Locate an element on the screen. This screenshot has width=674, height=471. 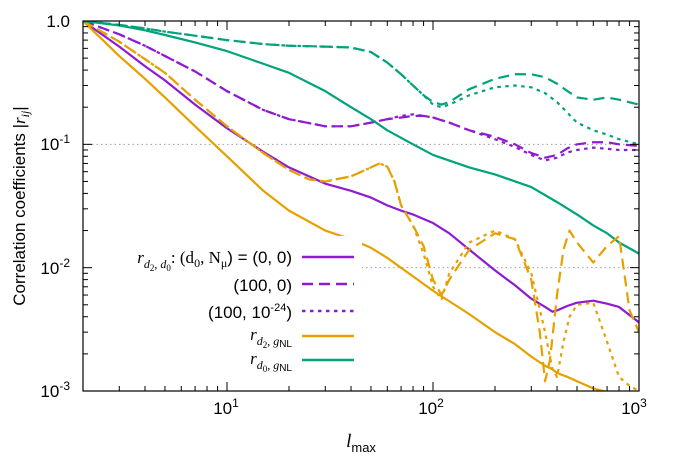
y-tick-label-1e-2: 10⁻² is located at coordinates (55, 267).